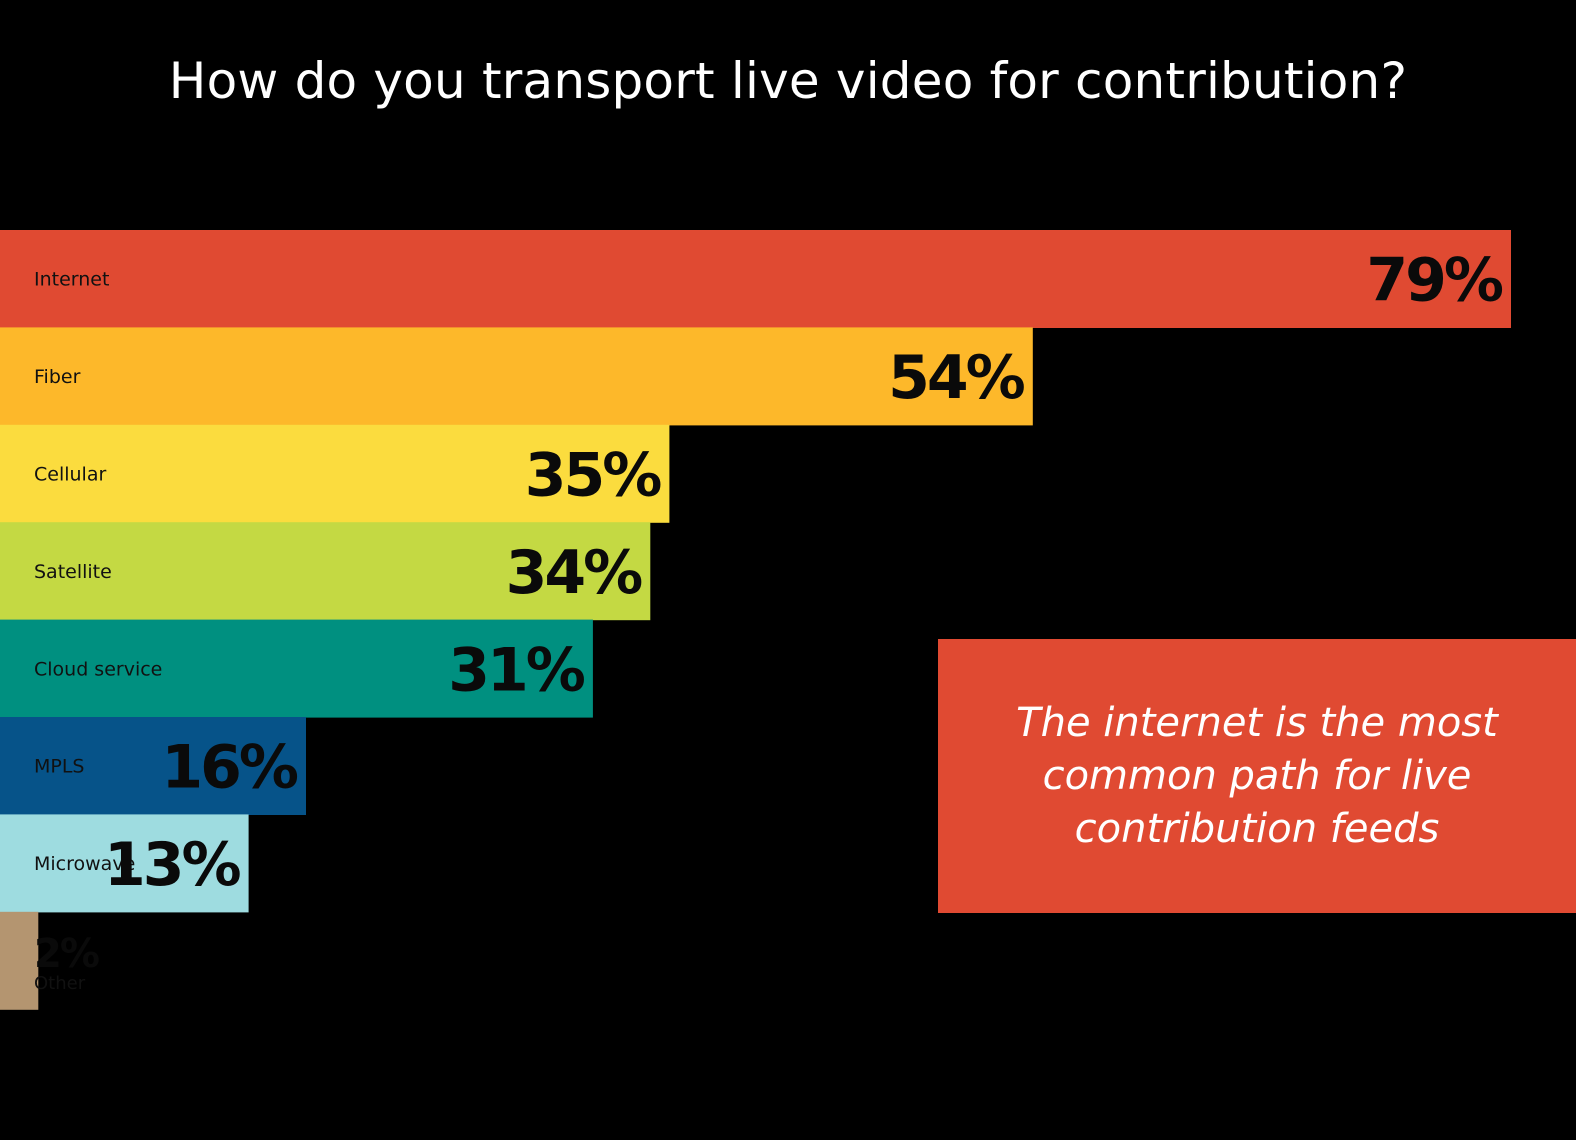  What do you see at coordinates (229, 768) in the screenshot?
I see `value-label: 16%` at bounding box center [229, 768].